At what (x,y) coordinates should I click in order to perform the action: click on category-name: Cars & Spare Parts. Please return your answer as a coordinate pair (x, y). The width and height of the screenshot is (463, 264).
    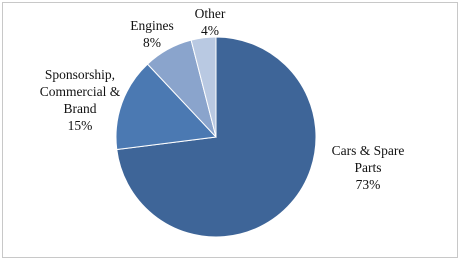
    Looking at the image, I should click on (368, 159).